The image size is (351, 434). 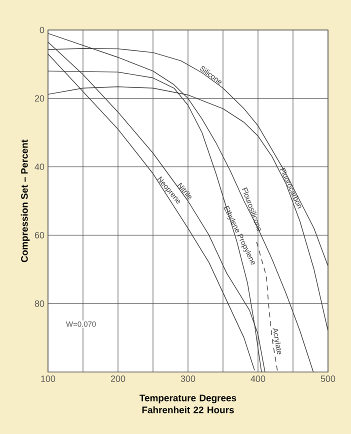 What do you see at coordinates (118, 379) in the screenshot?
I see `x-tick-label: 200` at bounding box center [118, 379].